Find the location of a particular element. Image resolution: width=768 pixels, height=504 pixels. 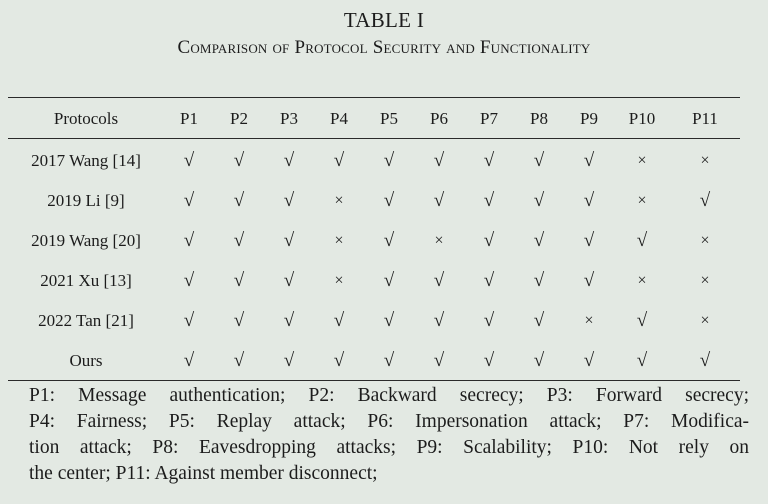

table-bottom-rule is located at coordinates (374, 380).